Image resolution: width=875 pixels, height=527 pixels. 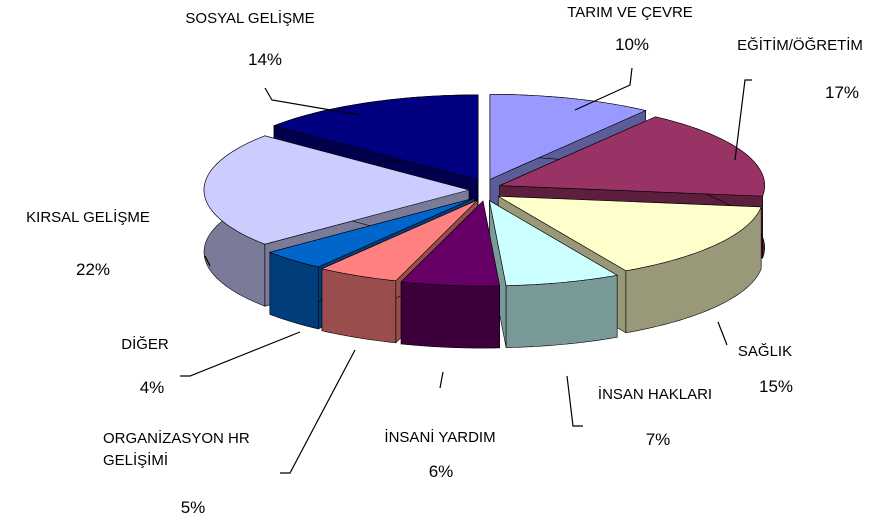 What do you see at coordinates (800, 45) in the screenshot?
I see `category-label: EĞİTİM/ÖĞRETİM` at bounding box center [800, 45].